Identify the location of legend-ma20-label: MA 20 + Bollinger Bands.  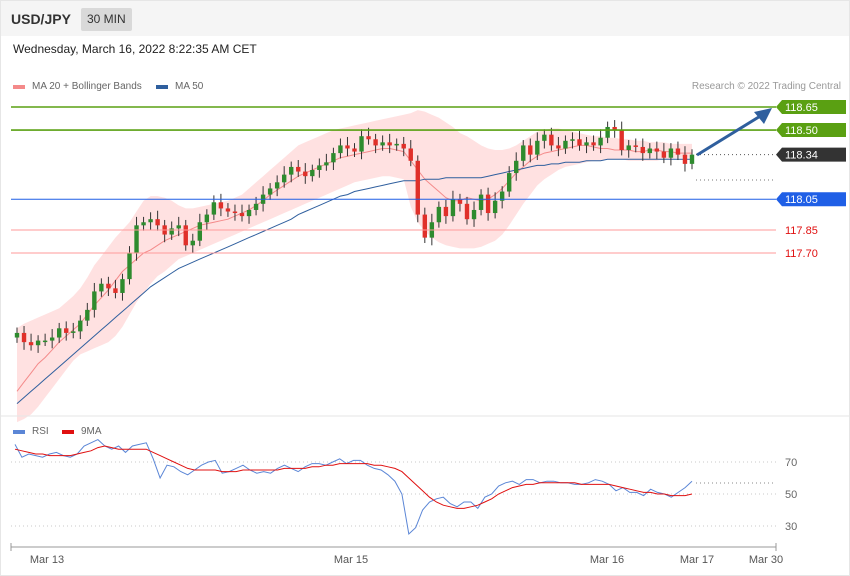
(87, 86).